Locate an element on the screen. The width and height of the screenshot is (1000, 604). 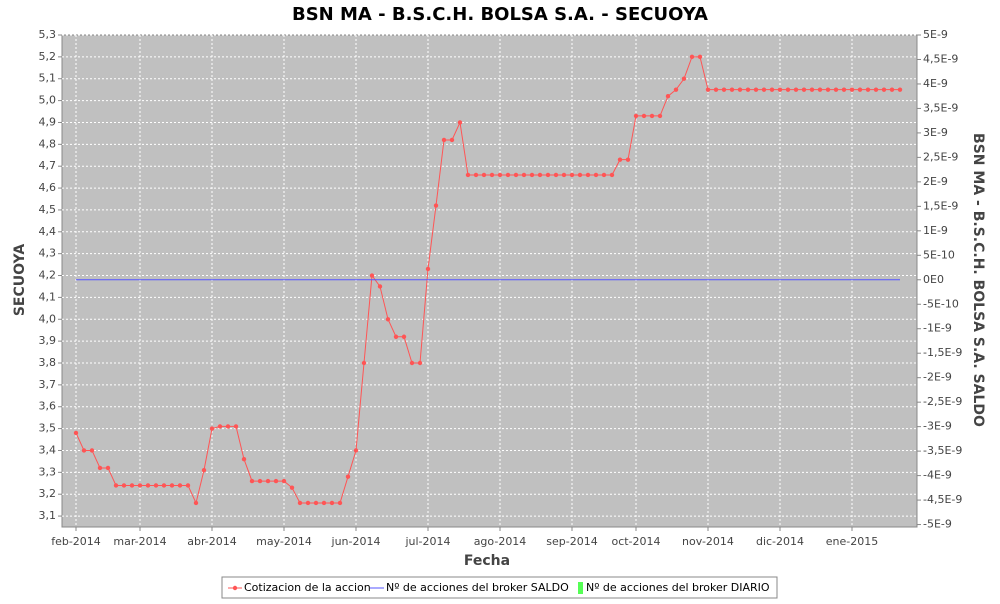
x-tick-label: dic-2014 is located at coordinates (780, 541).